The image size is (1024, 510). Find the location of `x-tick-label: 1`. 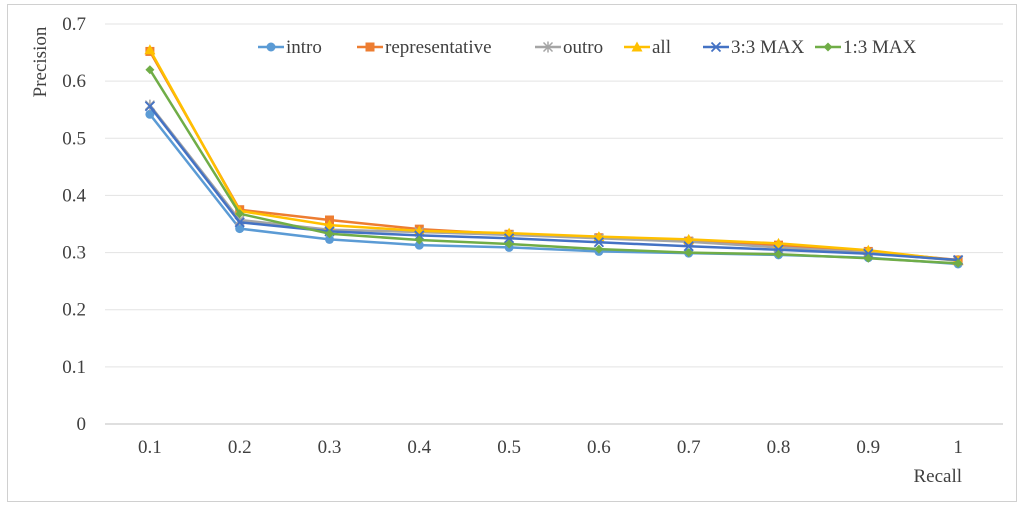

x-tick-label: 1 is located at coordinates (958, 447).